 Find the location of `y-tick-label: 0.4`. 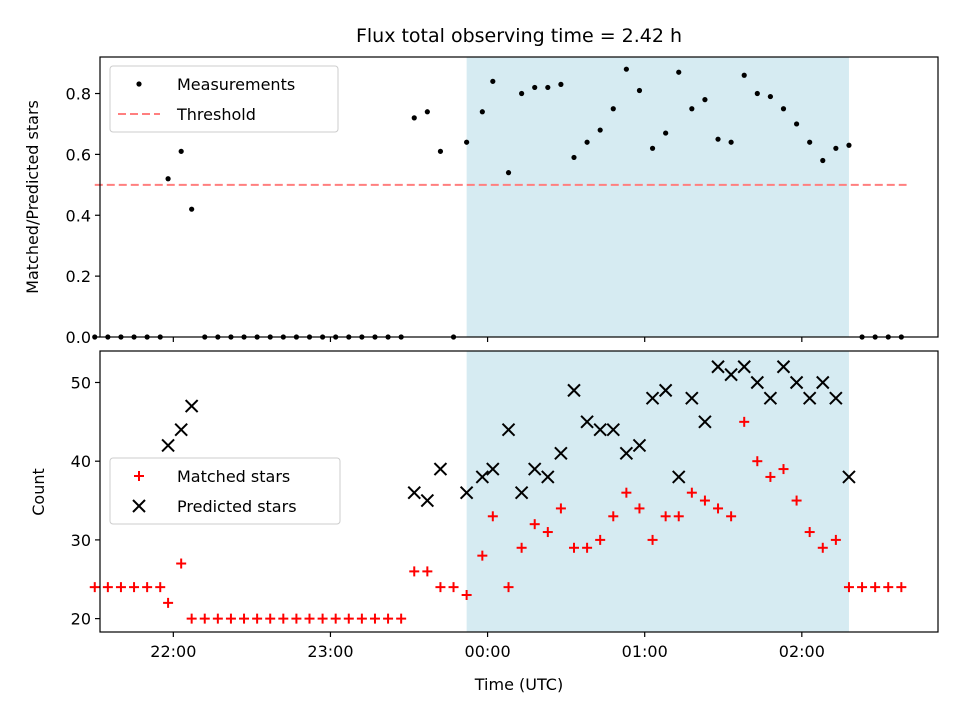

y-tick-label: 0.4 is located at coordinates (78, 215).